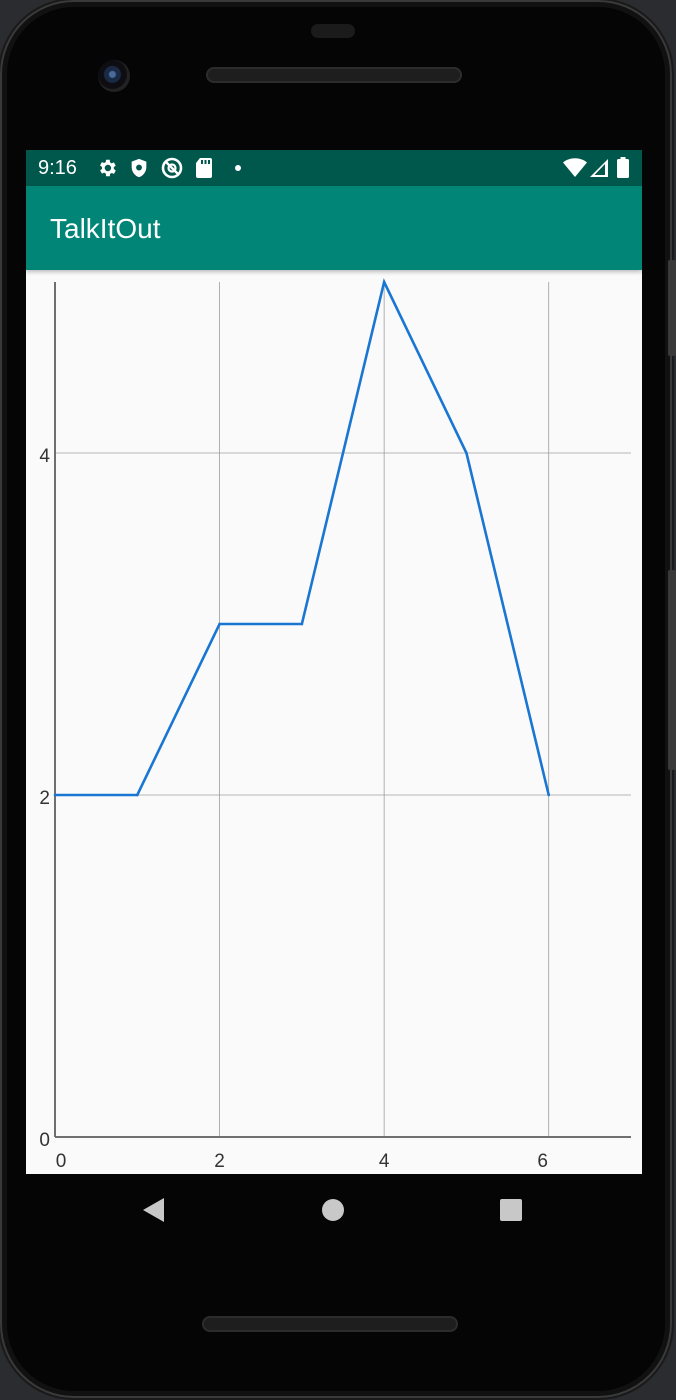 This screenshot has width=676, height=1400. Describe the element at coordinates (334, 228) in the screenshot. I see `app-bar: TalkItOut` at that location.